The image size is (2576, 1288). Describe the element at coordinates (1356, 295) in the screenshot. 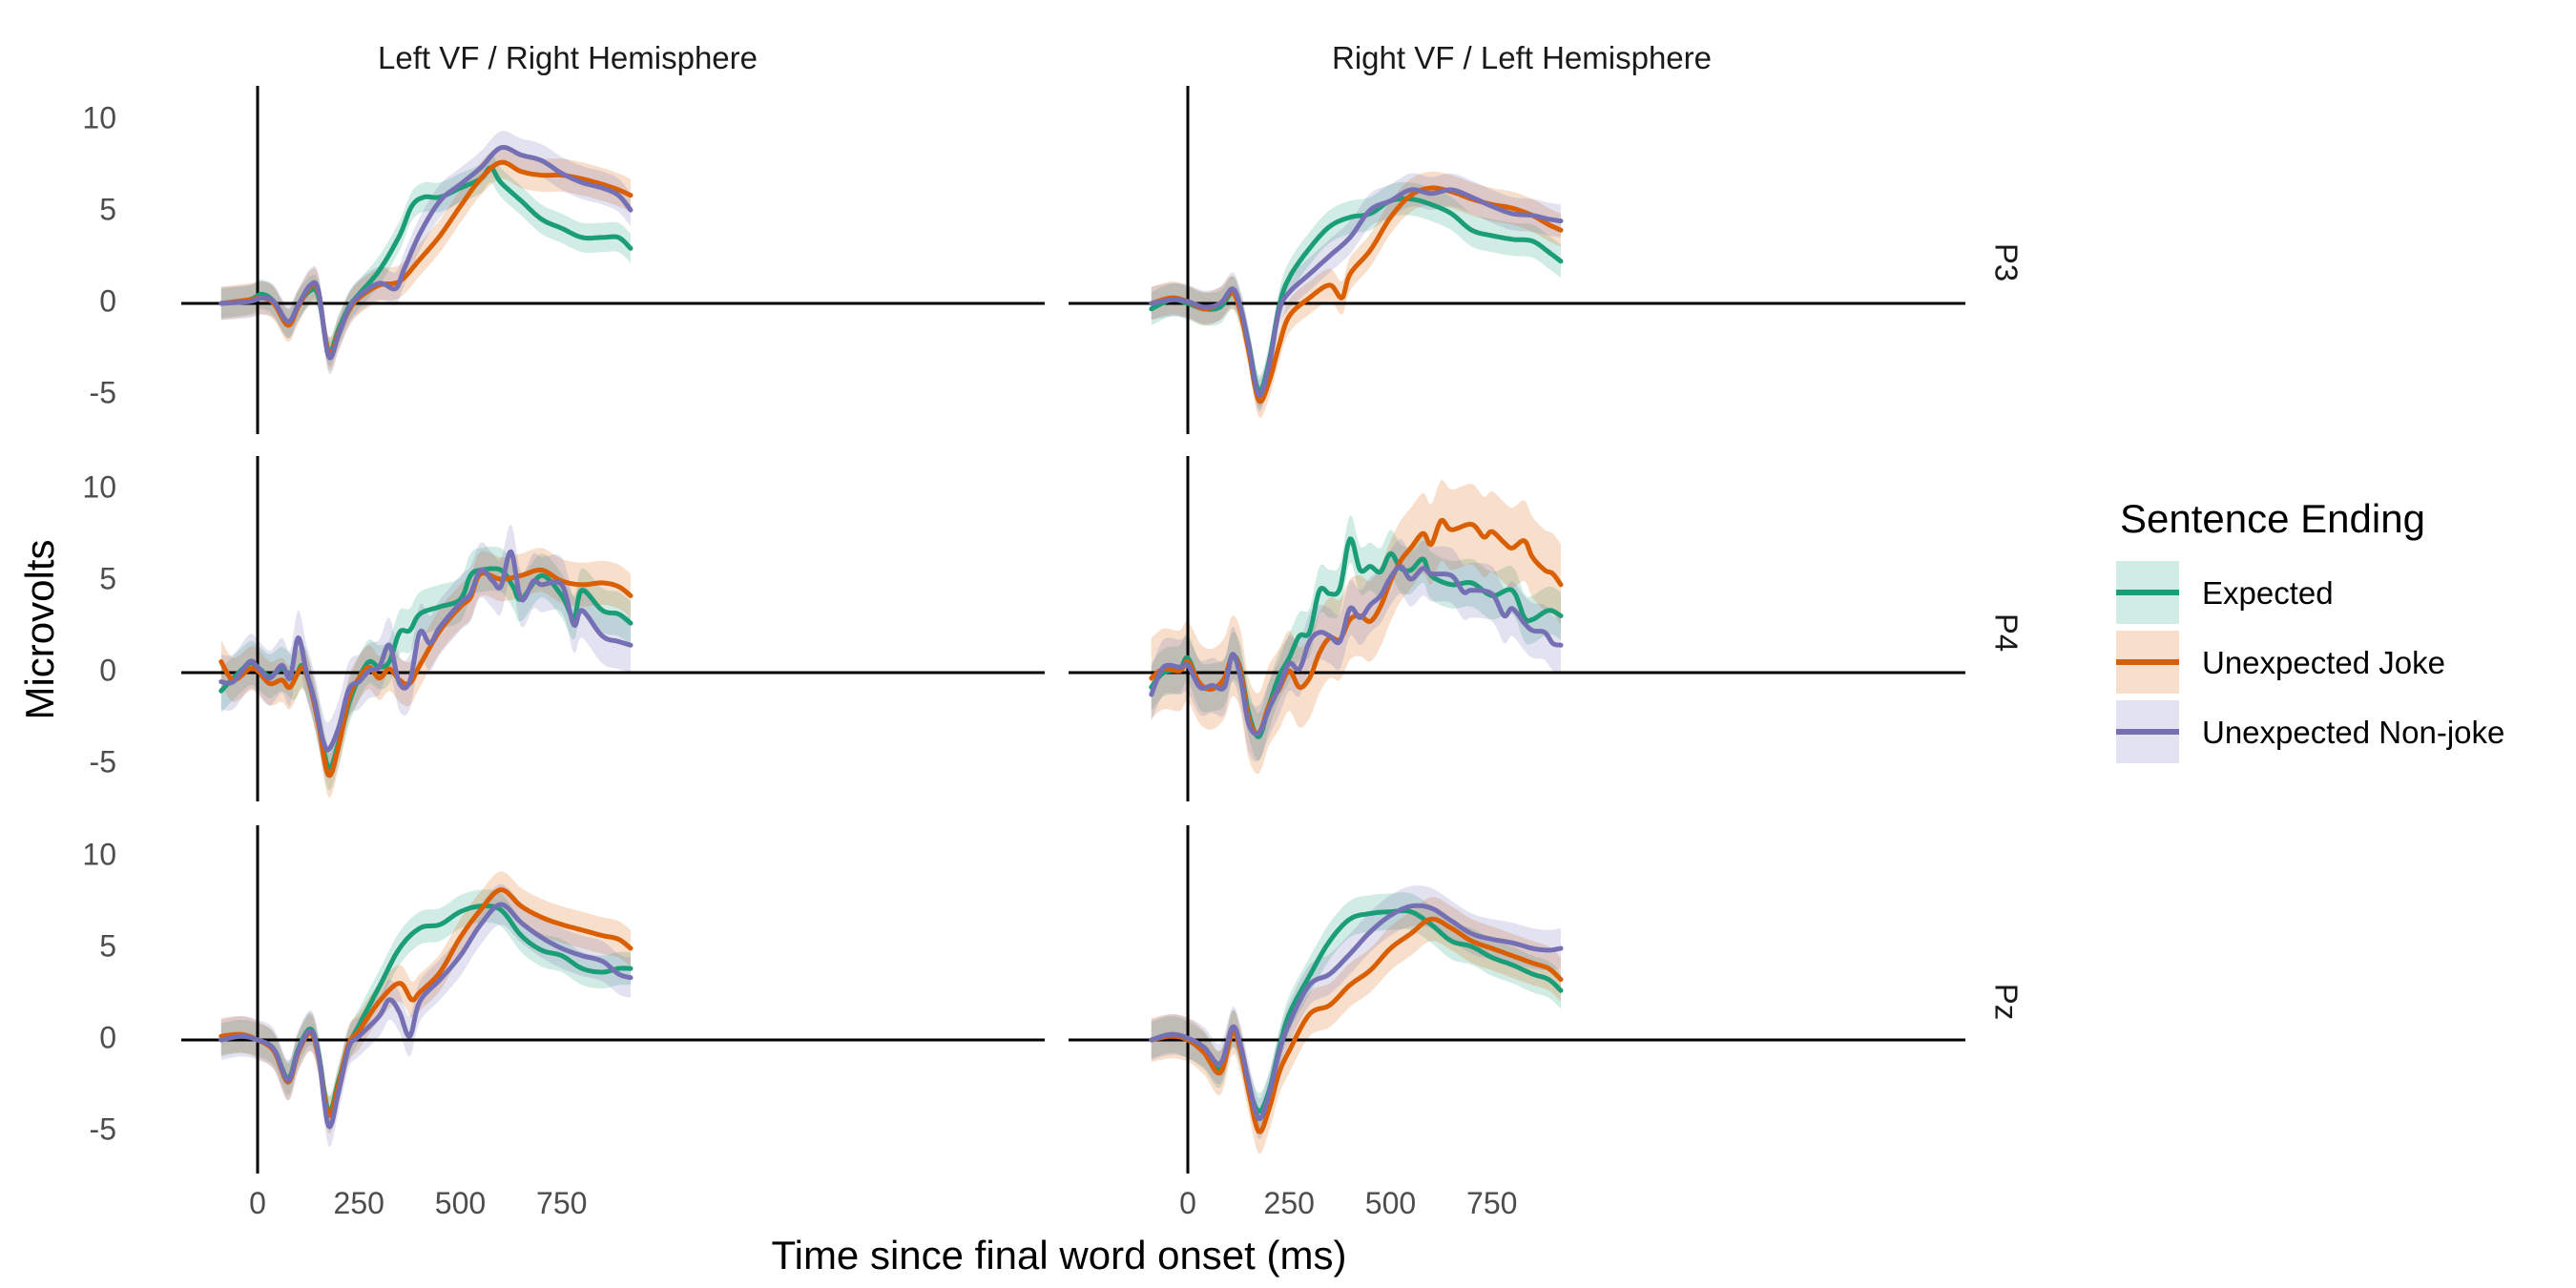

I see `line-expected-right-vf-left-hemisphere-p3` at that location.